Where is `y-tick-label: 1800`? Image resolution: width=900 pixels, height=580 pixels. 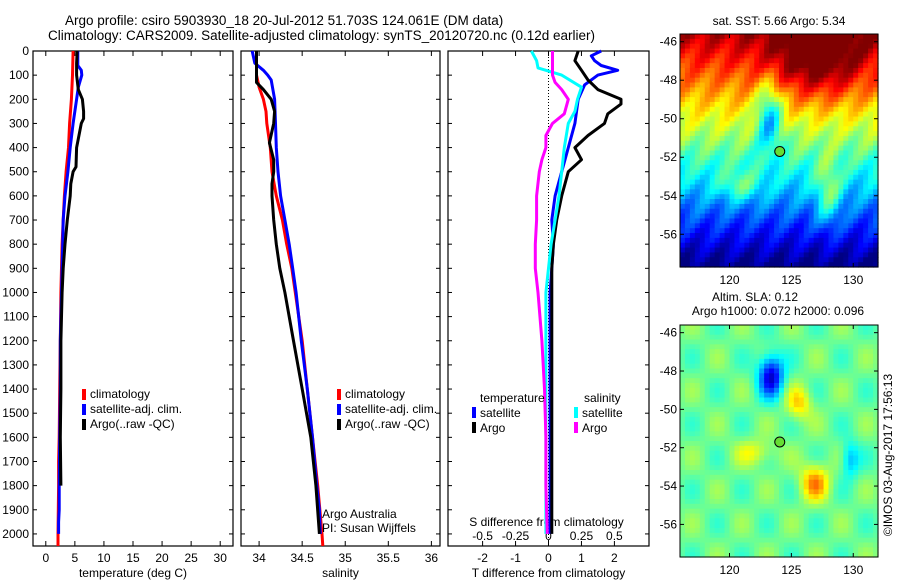 y-tick-label: 1800 is located at coordinates (15, 486).